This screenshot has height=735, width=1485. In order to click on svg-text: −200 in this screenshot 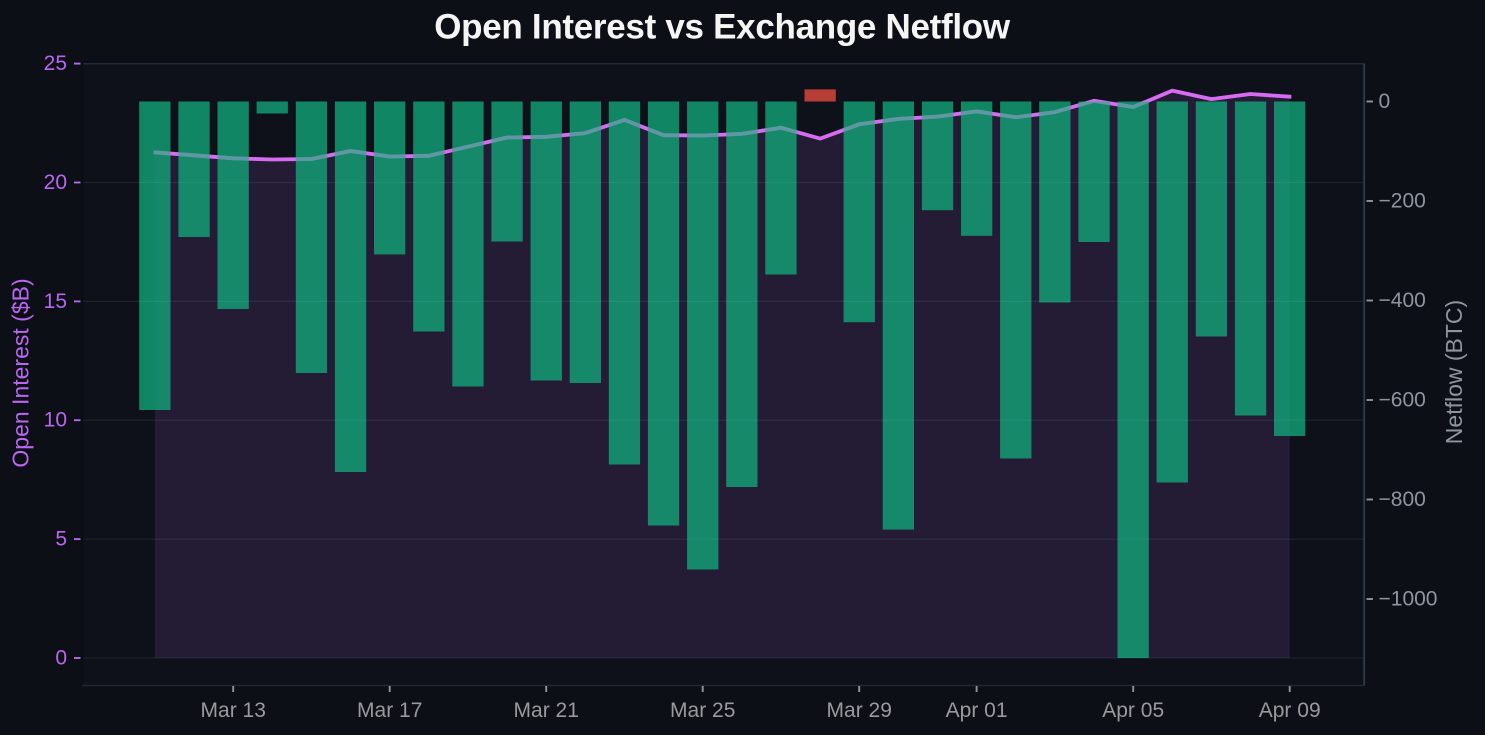, I will do `click(1402, 201)`.